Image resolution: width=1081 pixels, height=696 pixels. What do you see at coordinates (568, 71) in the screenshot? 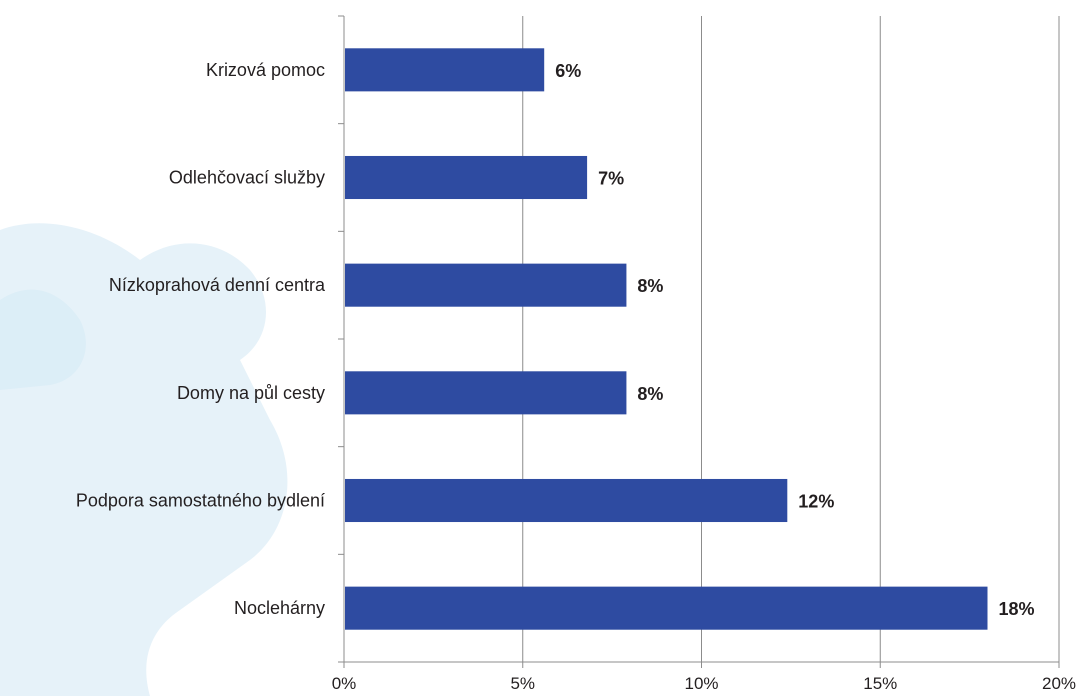
I see `data-label: 6%` at bounding box center [568, 71].